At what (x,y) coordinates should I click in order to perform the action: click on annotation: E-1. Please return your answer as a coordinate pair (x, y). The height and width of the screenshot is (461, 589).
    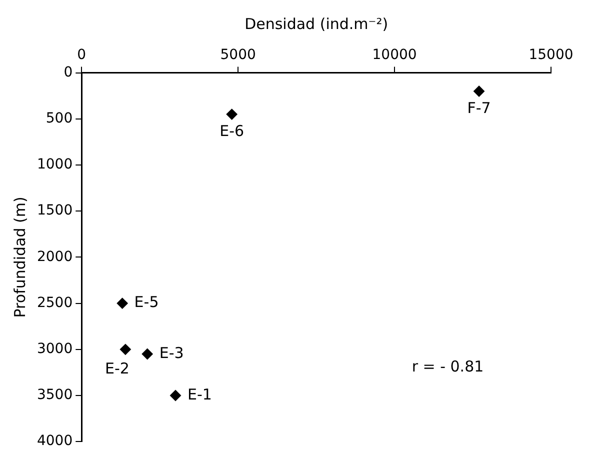
    Looking at the image, I should click on (200, 394).